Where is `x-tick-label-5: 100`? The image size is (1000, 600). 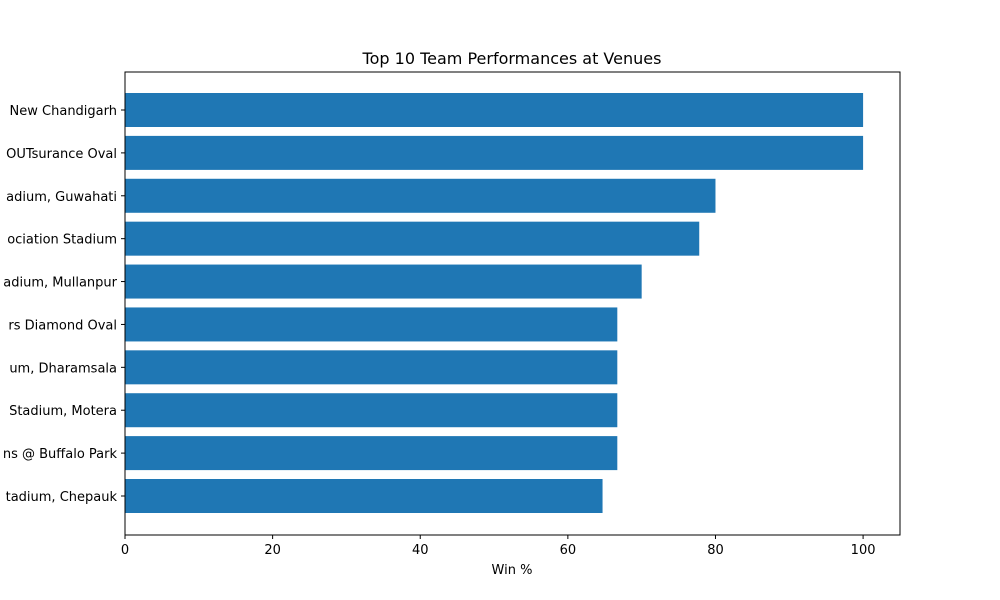 x-tick-label-5: 100 is located at coordinates (863, 550).